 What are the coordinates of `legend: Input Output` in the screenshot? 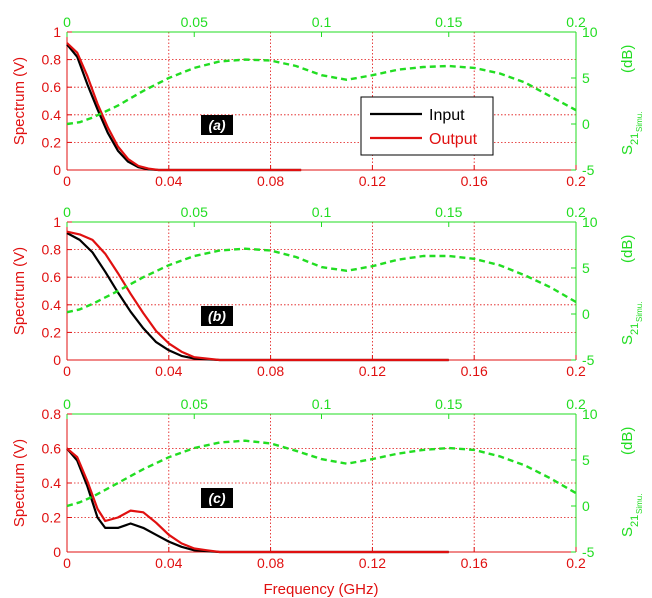 It's located at (427, 126).